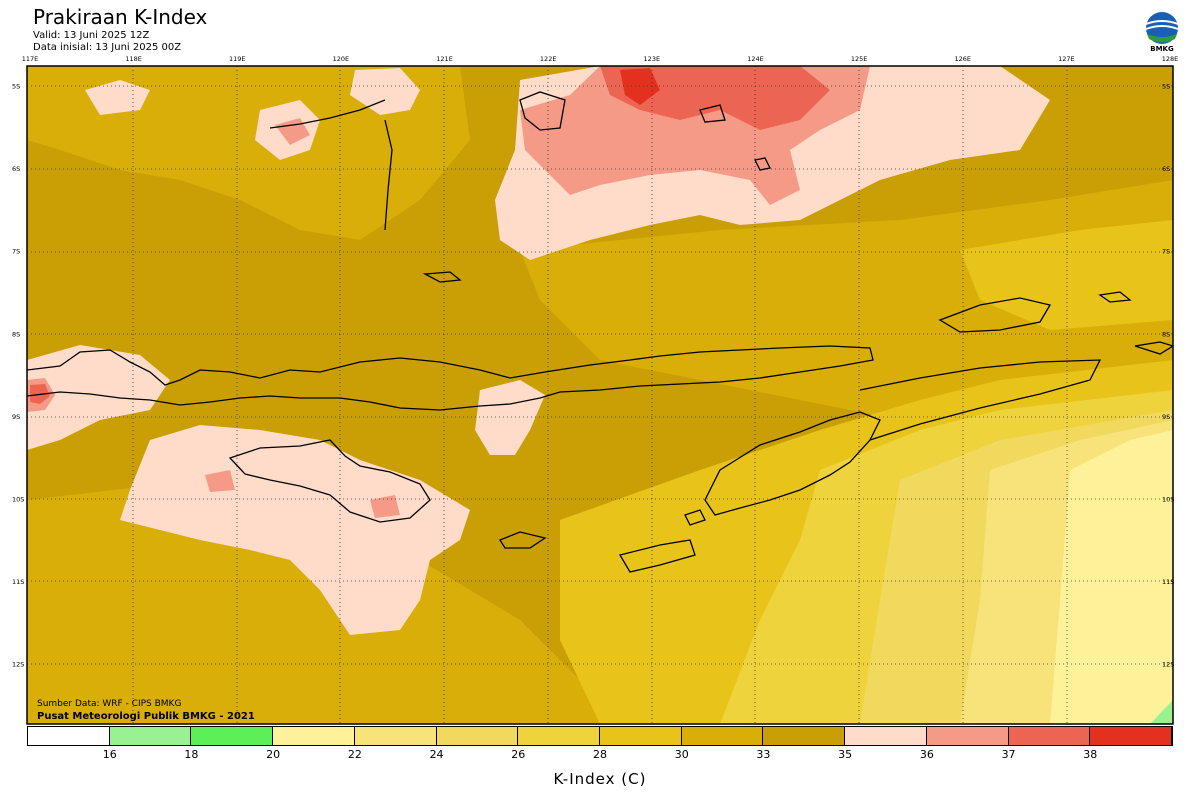 The image size is (1200, 800). I want to click on lat-label-9S-right: 9S, so click(1166, 417).